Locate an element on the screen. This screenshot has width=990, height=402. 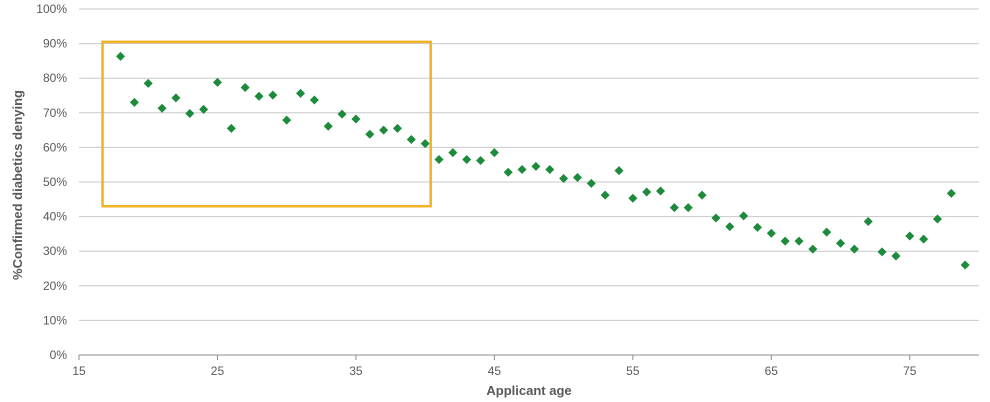
highlight-box is located at coordinates (266, 124).